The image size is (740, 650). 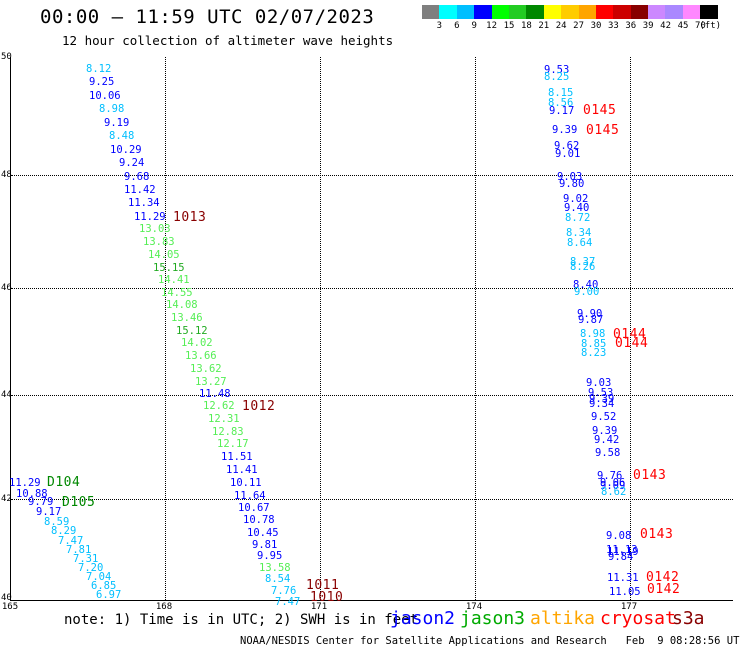 What do you see at coordinates (140, 190) in the screenshot?
I see `swh-value: 11.42` at bounding box center [140, 190].